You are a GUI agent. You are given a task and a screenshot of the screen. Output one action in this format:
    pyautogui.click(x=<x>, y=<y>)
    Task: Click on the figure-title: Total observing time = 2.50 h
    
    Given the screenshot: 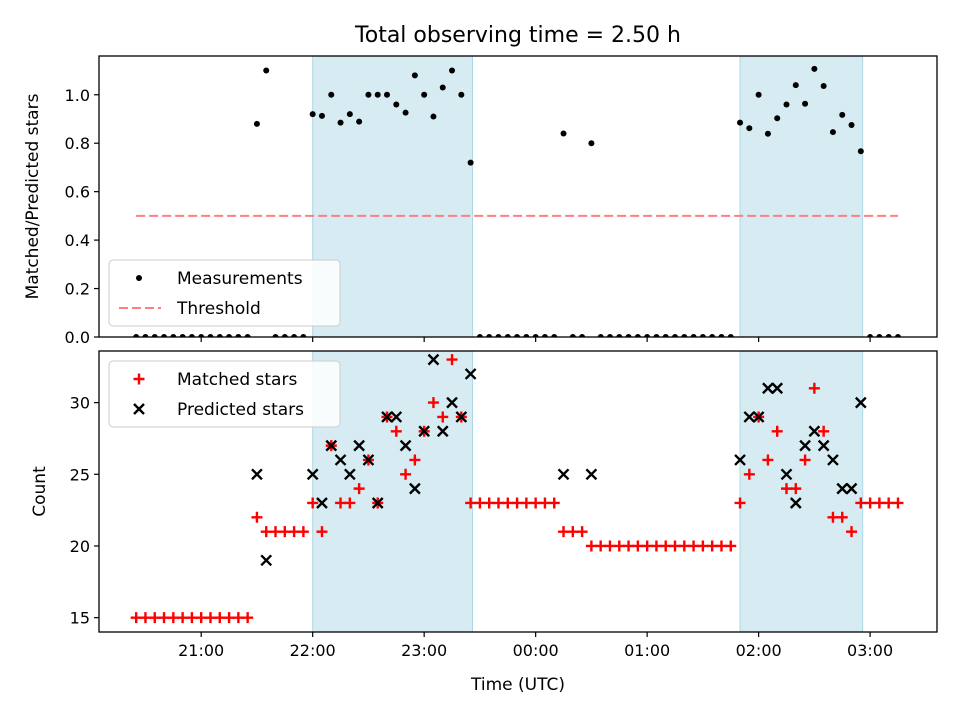 What is the action you would take?
    pyautogui.click(x=517, y=35)
    